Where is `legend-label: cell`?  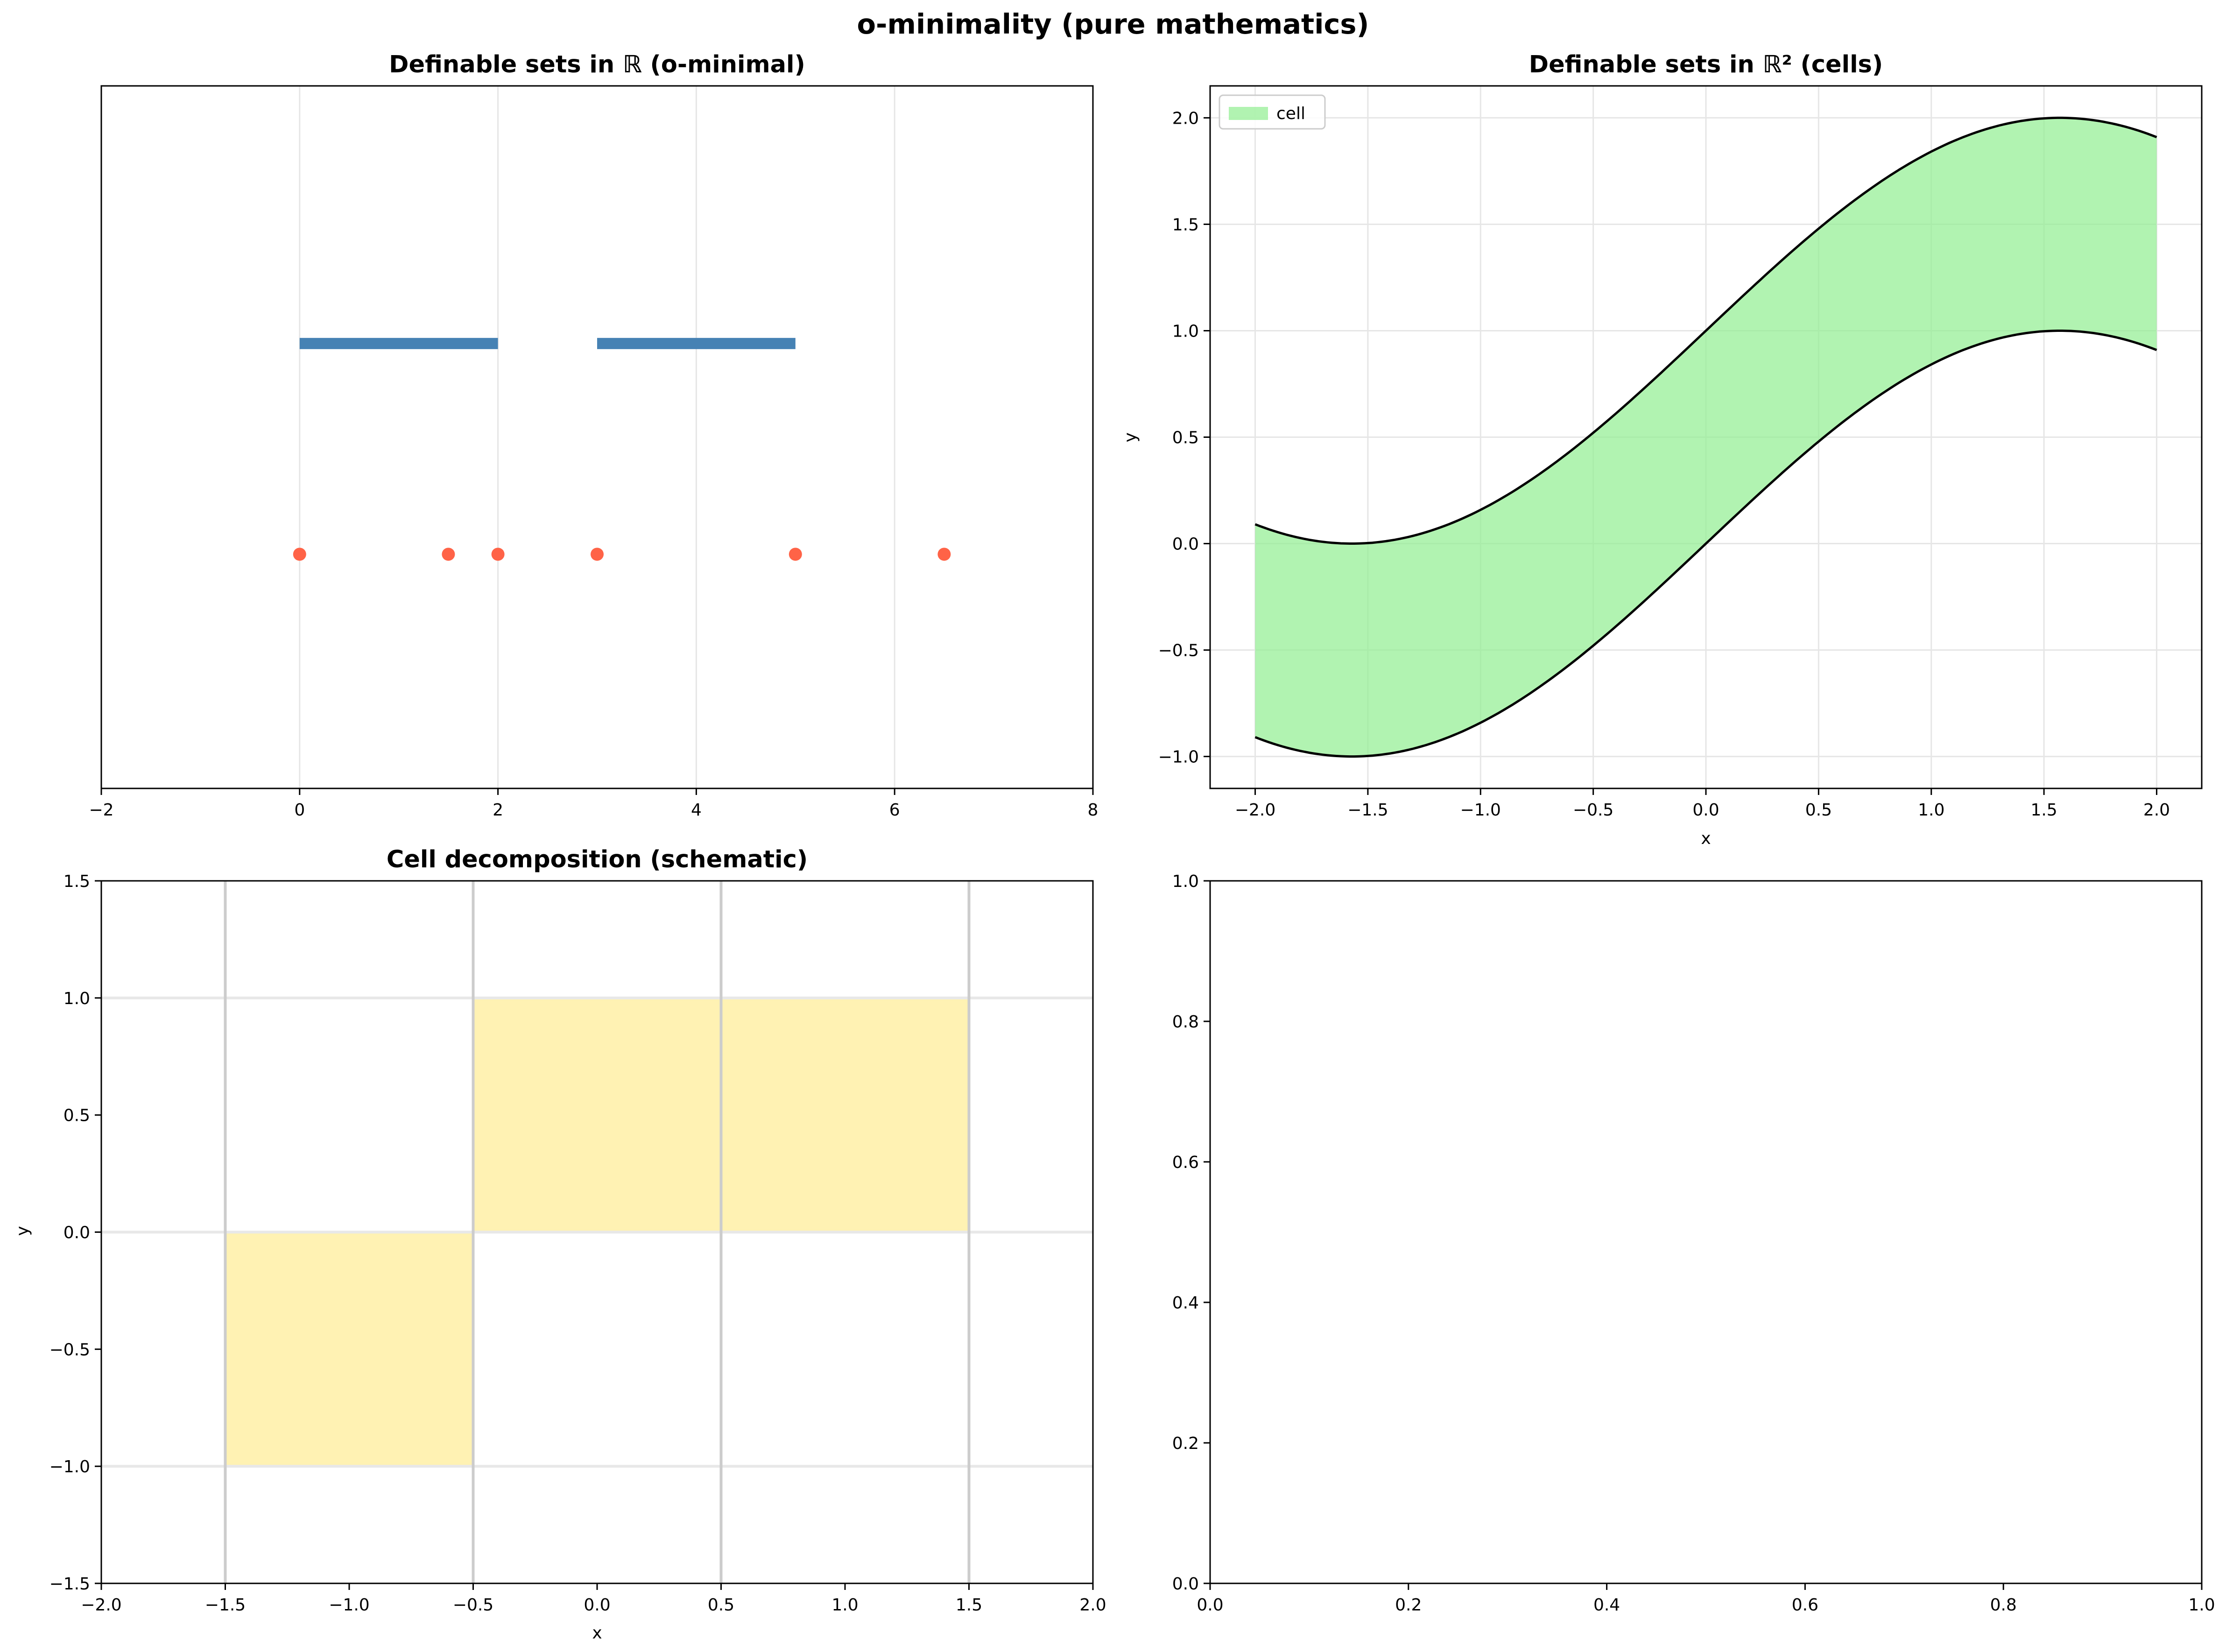
legend-label: cell is located at coordinates (1290, 113).